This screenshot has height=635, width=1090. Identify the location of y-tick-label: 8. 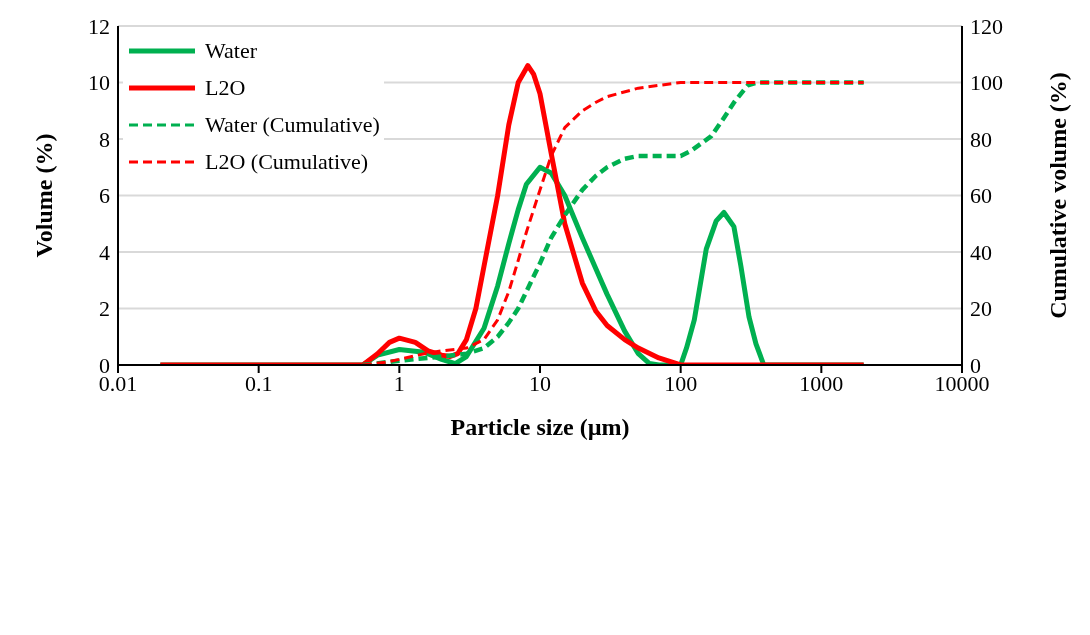
(104, 139).